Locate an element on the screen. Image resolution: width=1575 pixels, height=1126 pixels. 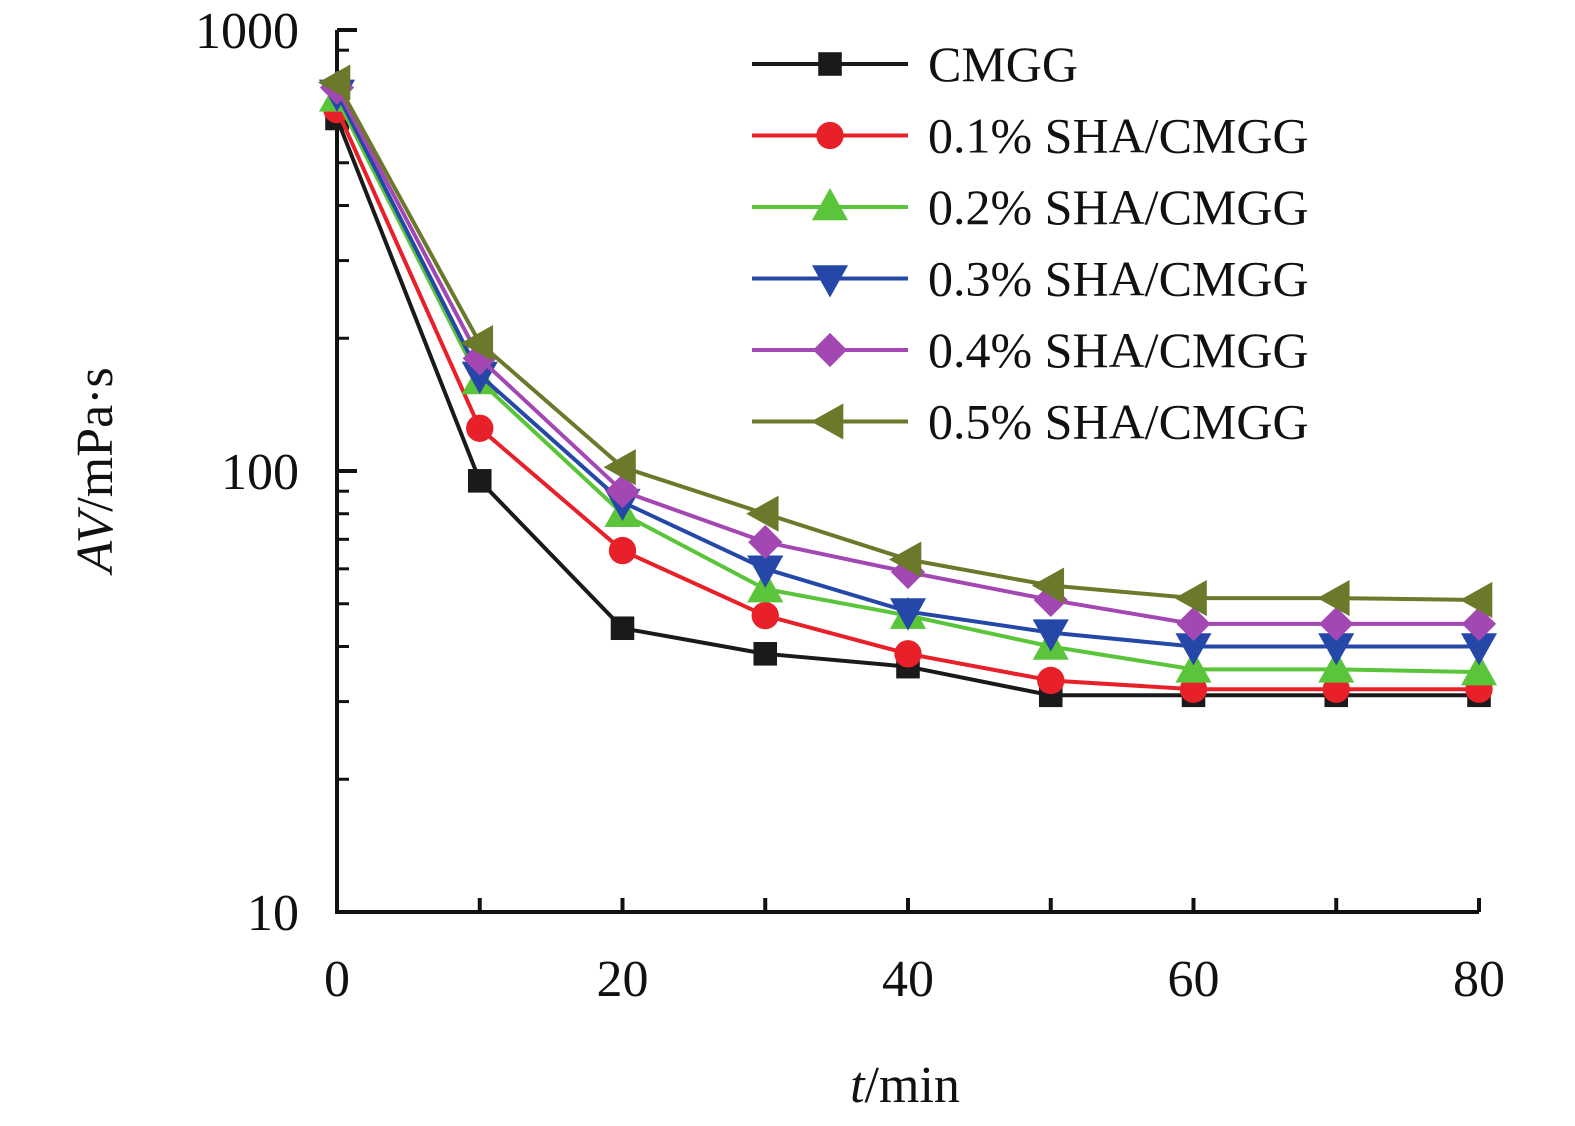
x-axis-label: t/min is located at coordinates (905, 1085).